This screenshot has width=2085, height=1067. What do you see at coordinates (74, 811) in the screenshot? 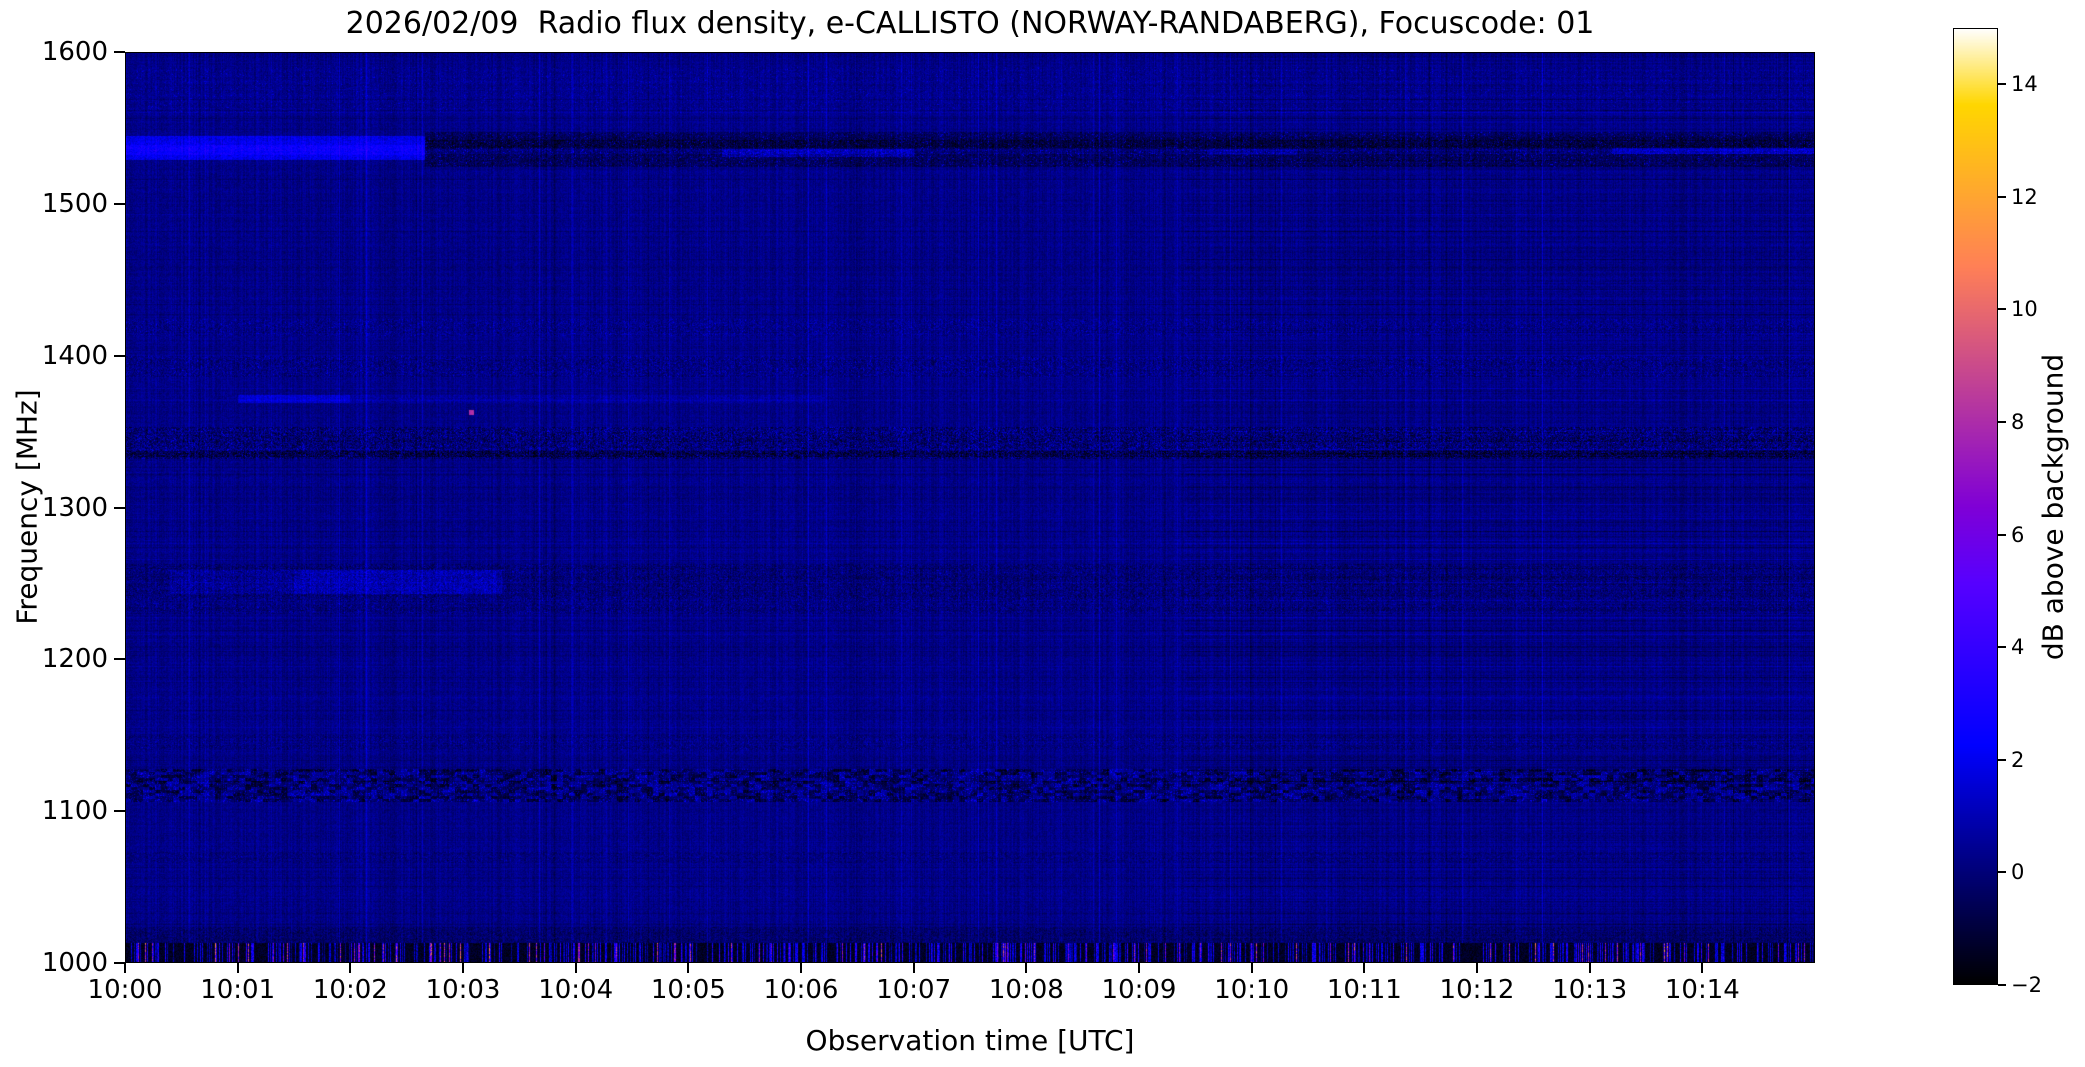
I see `y-tick-label: 1100` at bounding box center [74, 811].